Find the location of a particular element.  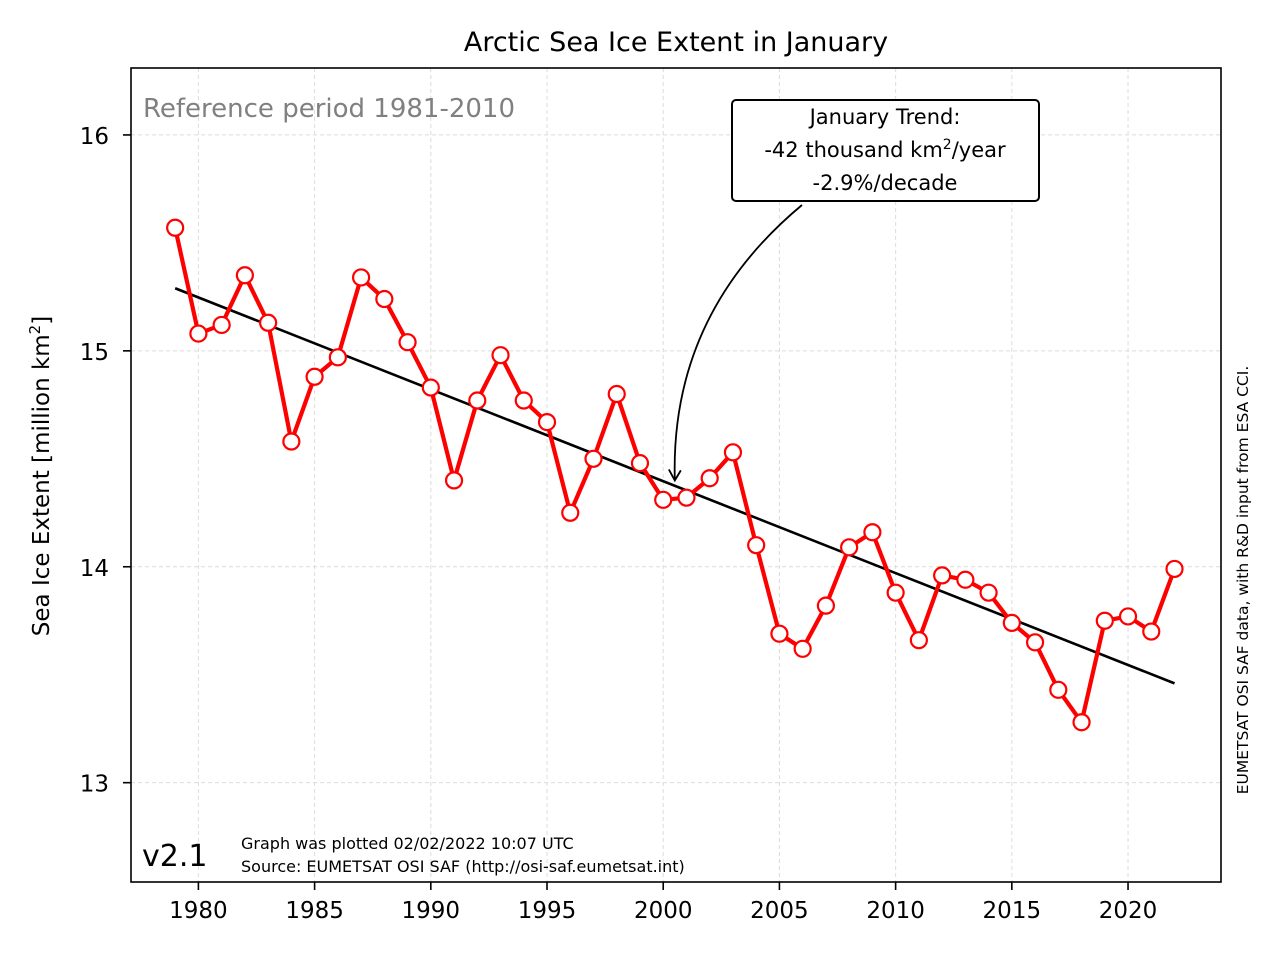

y-axis-label: Sea Ice Extent [million km2] is located at coordinates (40, 476).